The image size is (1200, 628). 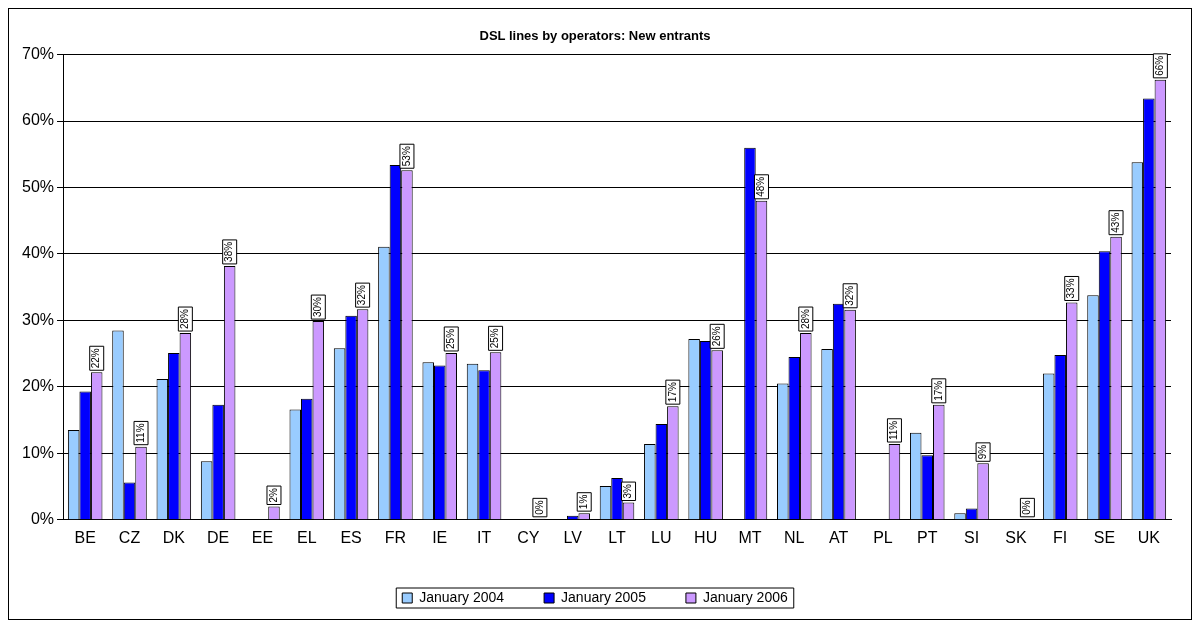 I want to click on data-label: 38%, so click(x=229, y=251).